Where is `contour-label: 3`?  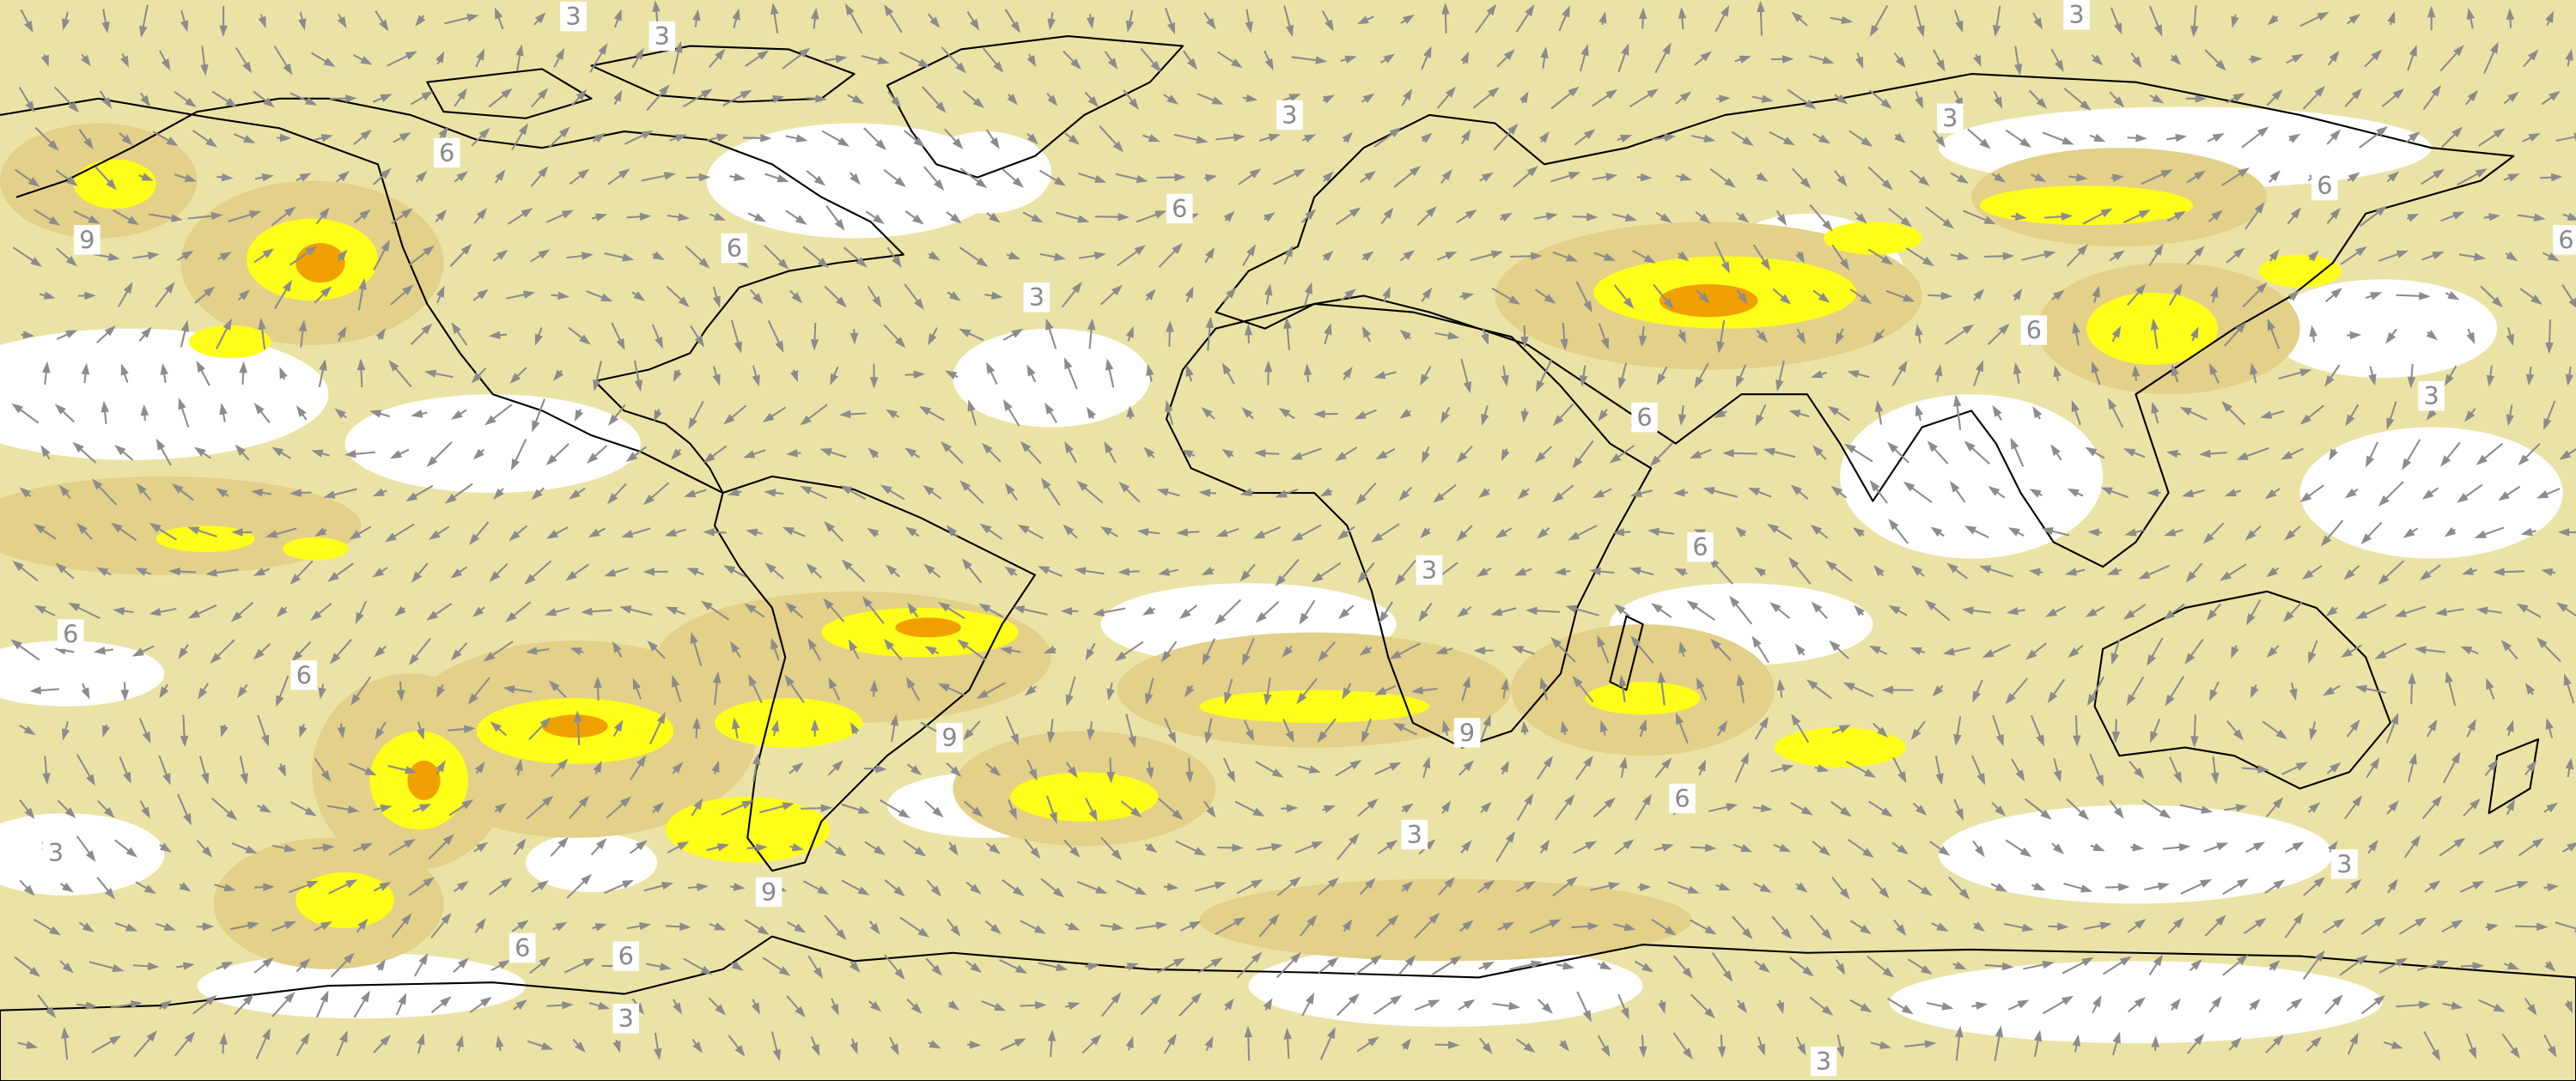 contour-label: 3 is located at coordinates (626, 1019).